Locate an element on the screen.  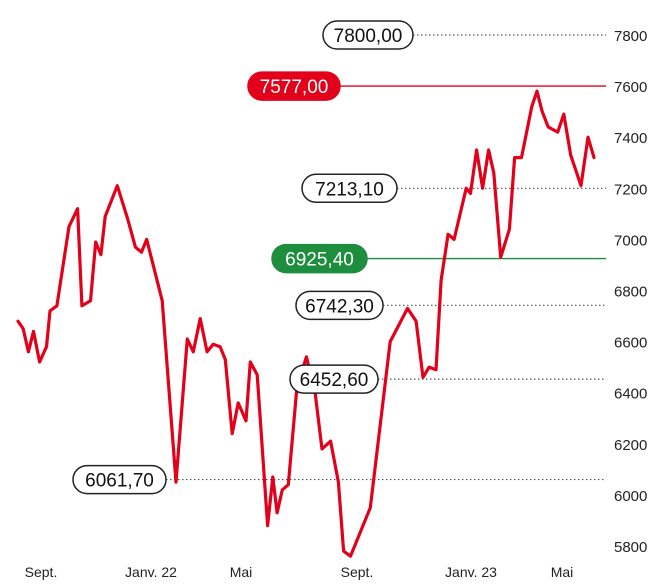
x-tick-label-3: Sept. is located at coordinates (357, 572).